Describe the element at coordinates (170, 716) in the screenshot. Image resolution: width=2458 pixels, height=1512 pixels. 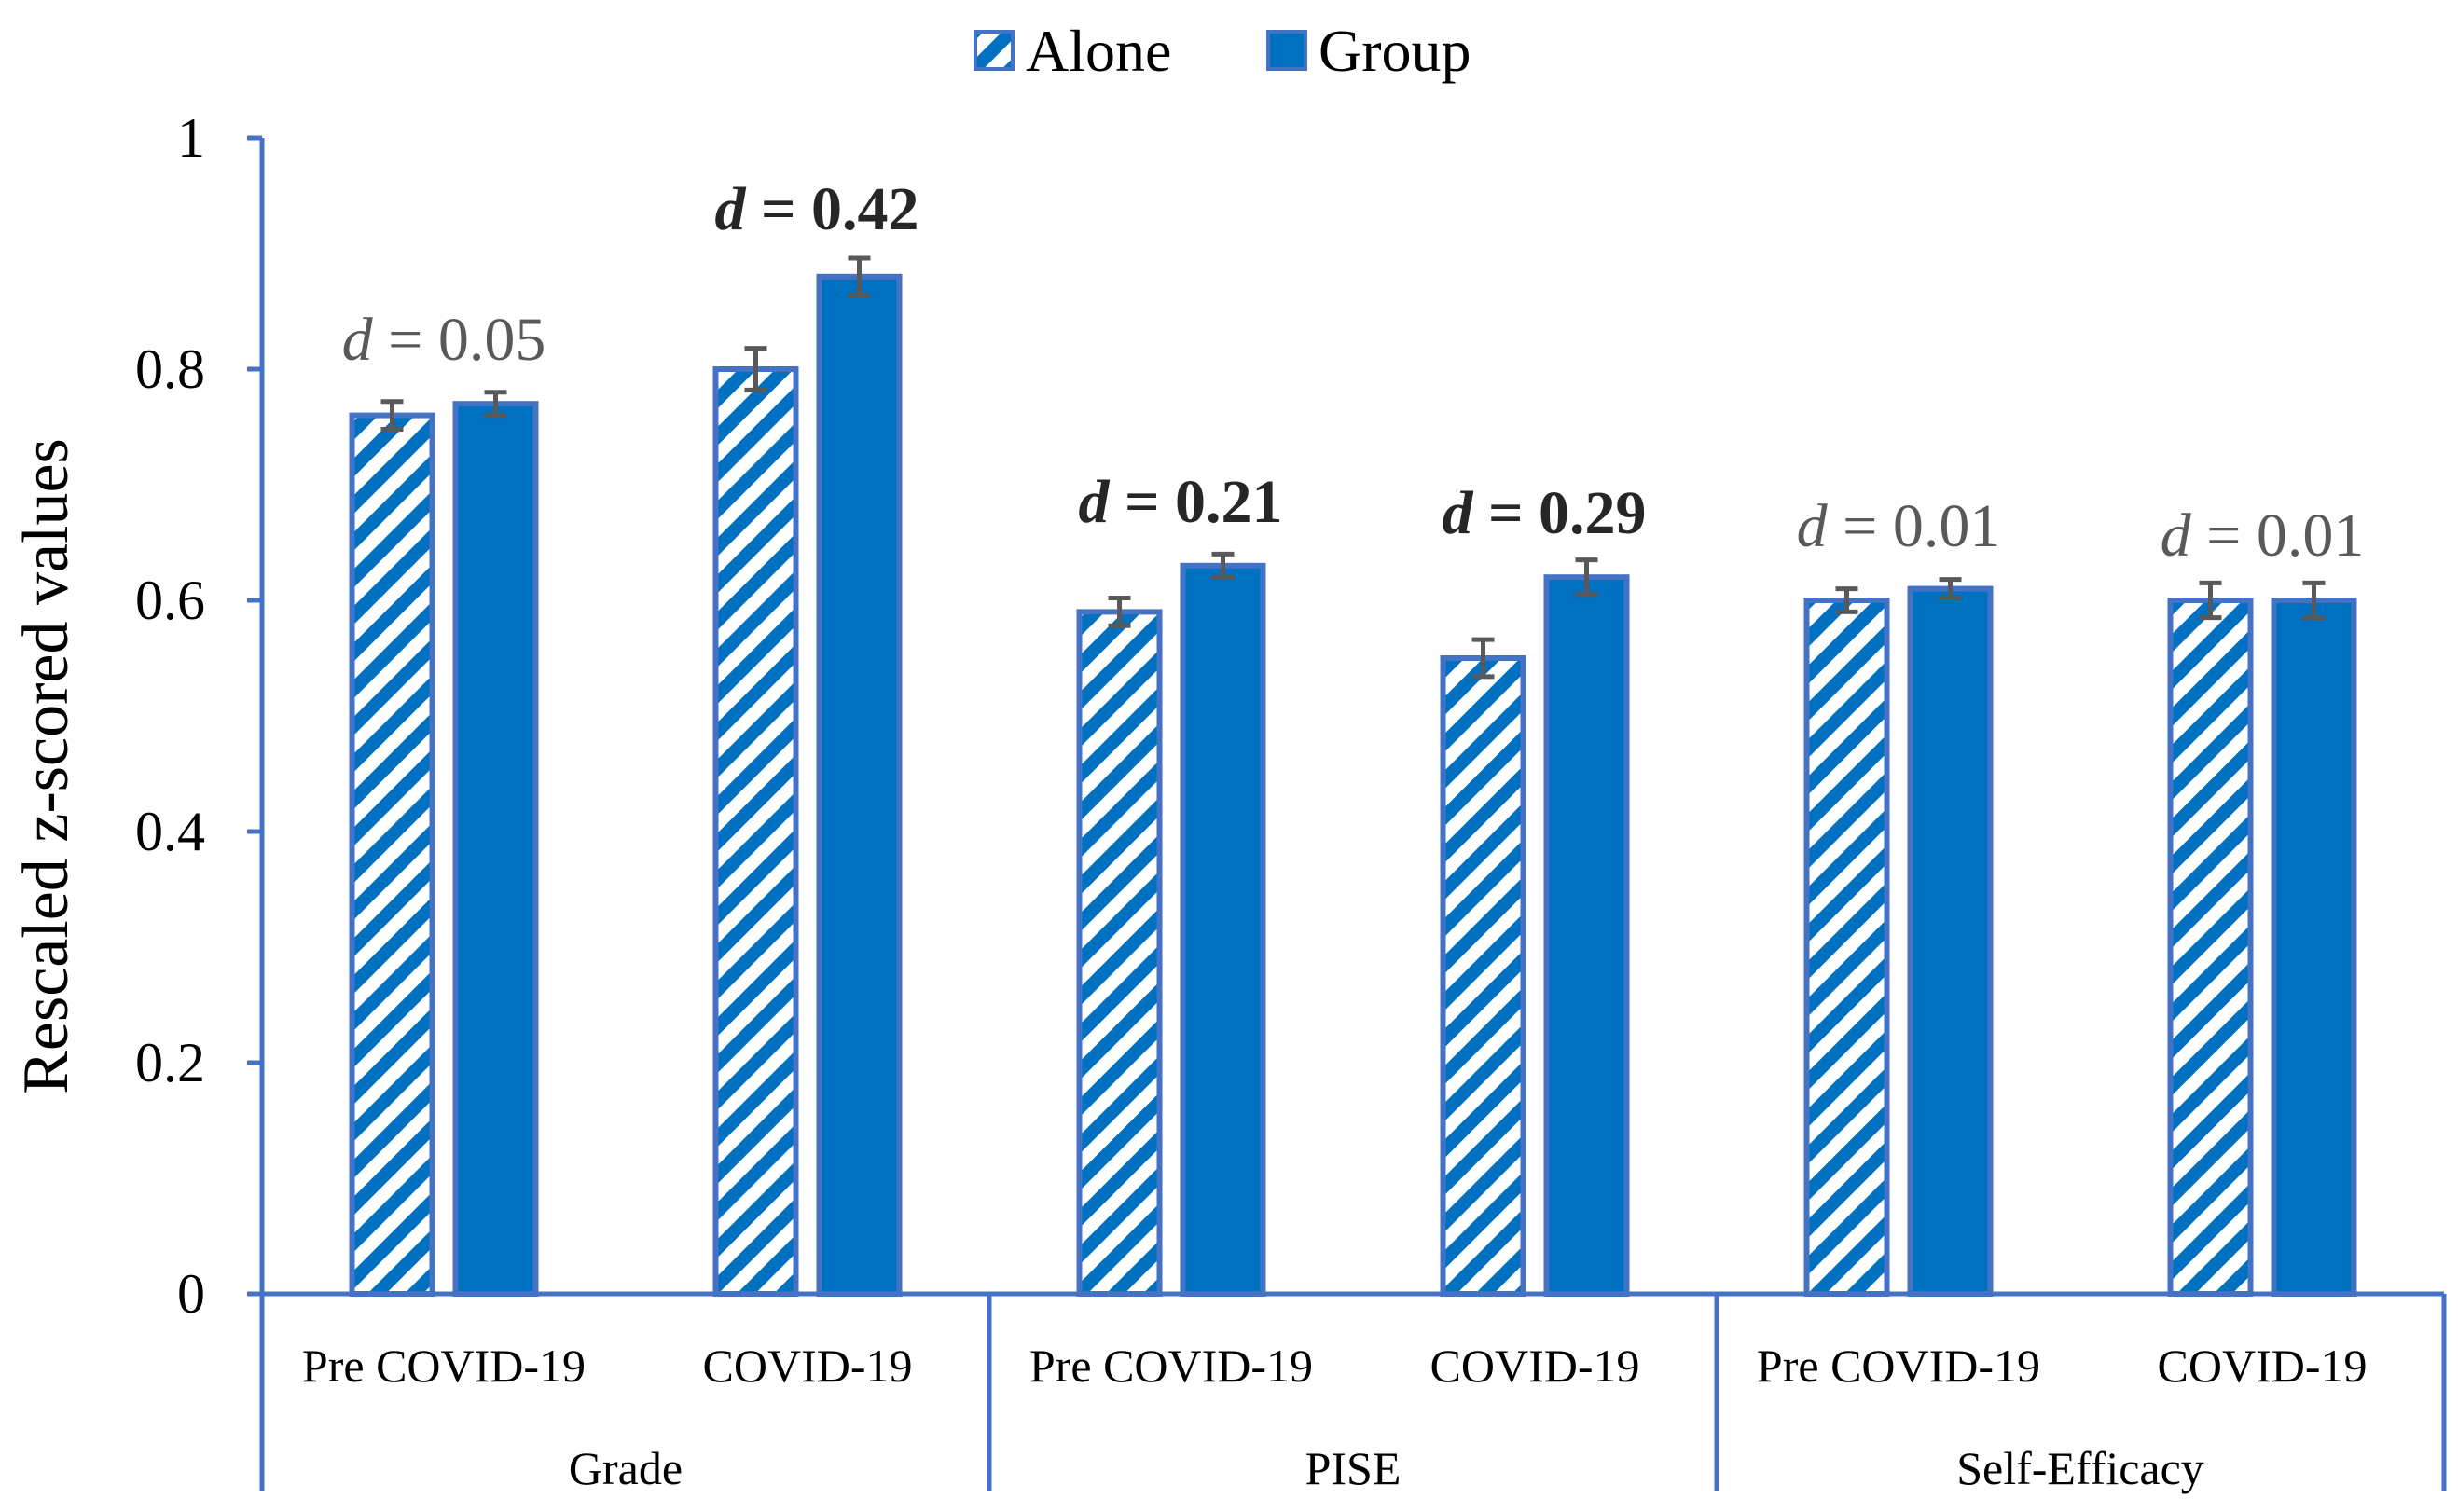
I see `y-tick-labels: 0 0.2 0.4 0.6 0.8 1` at that location.